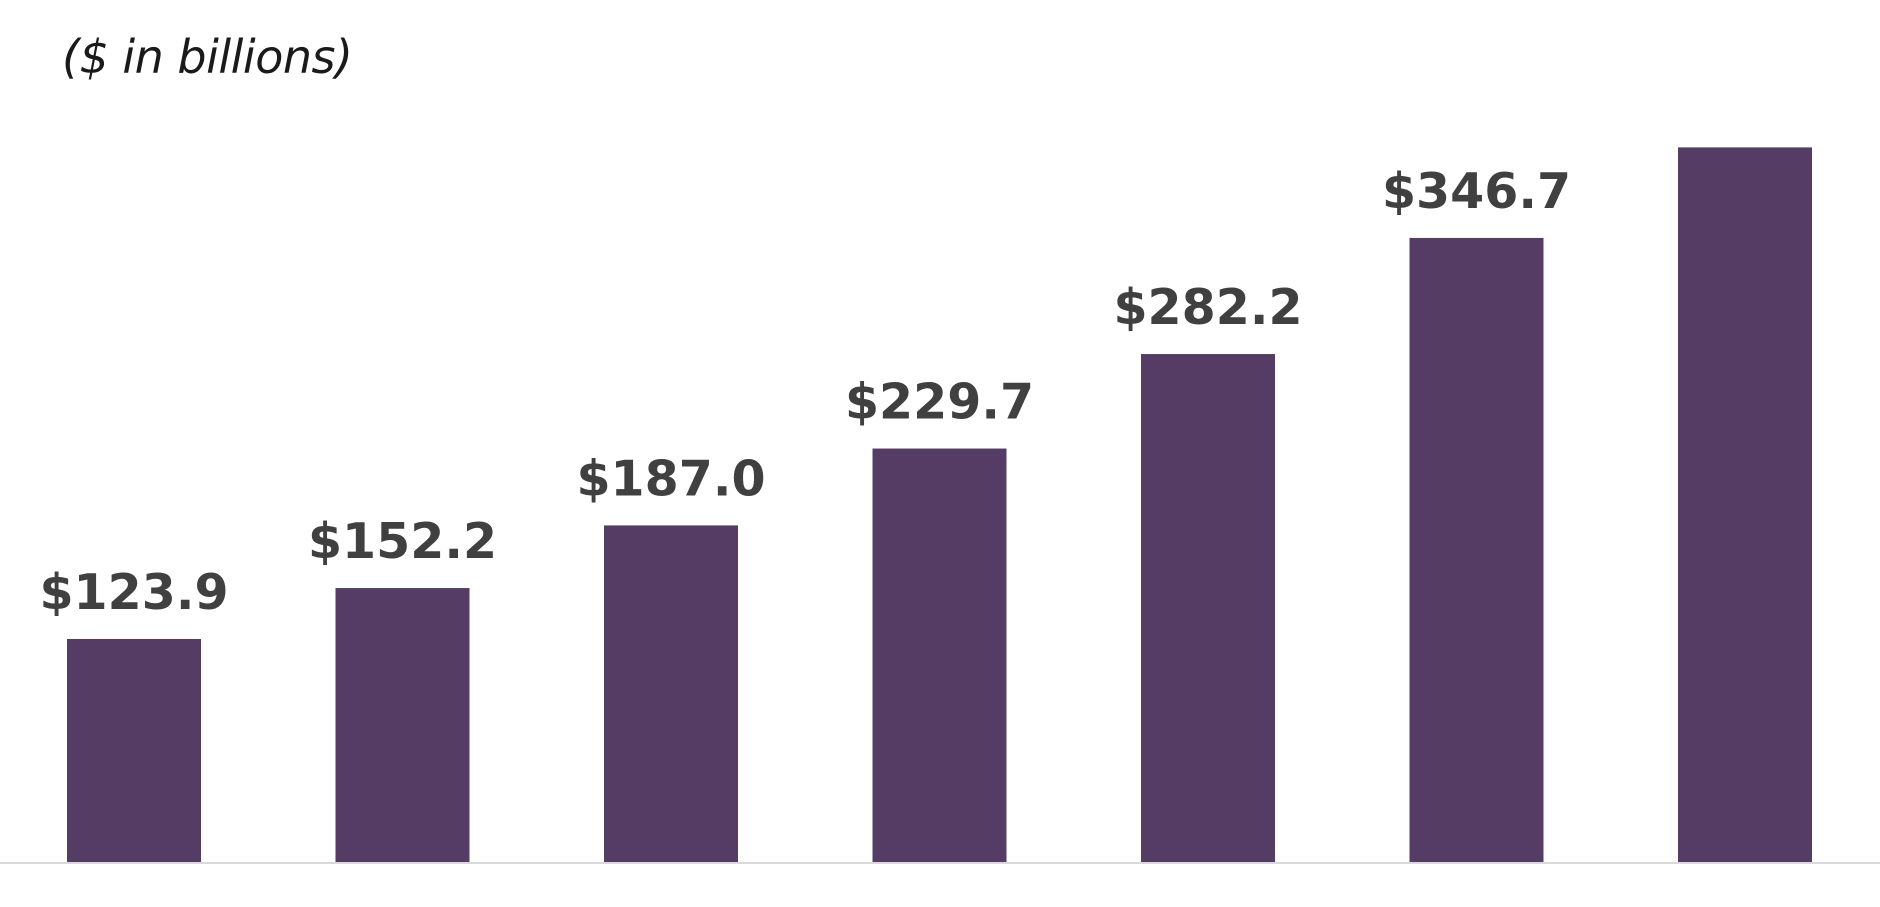 The image size is (1880, 907). I want to click on bar-value-label-6: $346.7, so click(1476, 191).